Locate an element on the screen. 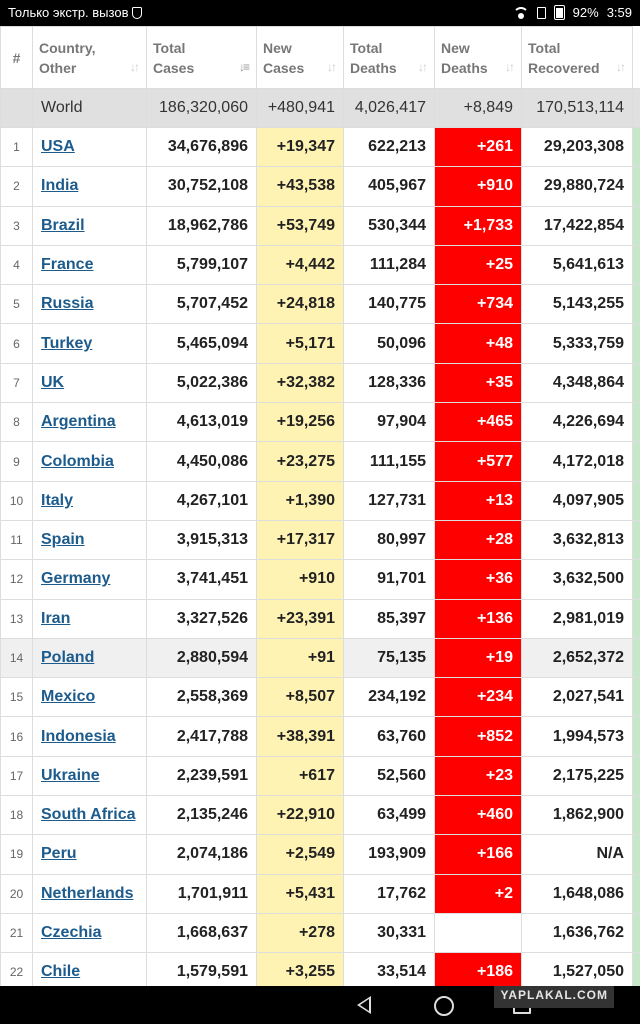  new-deaths-cell: +577 is located at coordinates (478, 461).